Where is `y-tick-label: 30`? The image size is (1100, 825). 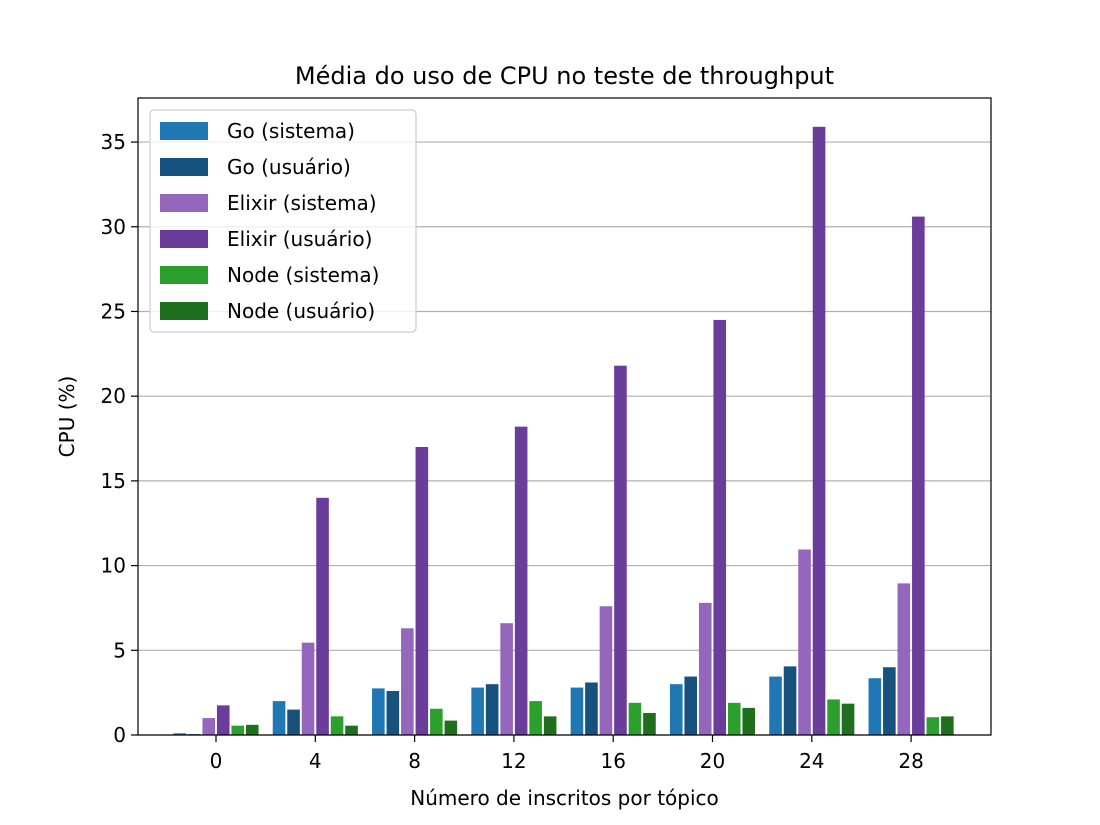
y-tick-label: 30 is located at coordinates (113, 227).